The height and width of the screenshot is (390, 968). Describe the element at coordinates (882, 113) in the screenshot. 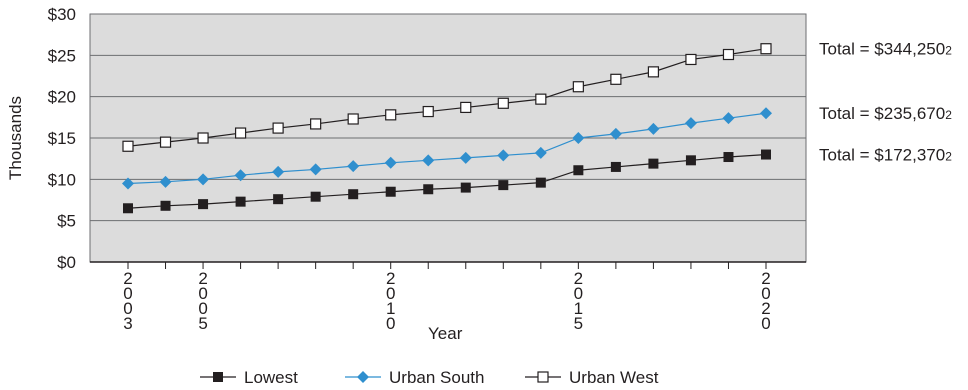

I see `total-value: Total = $235,670` at that location.